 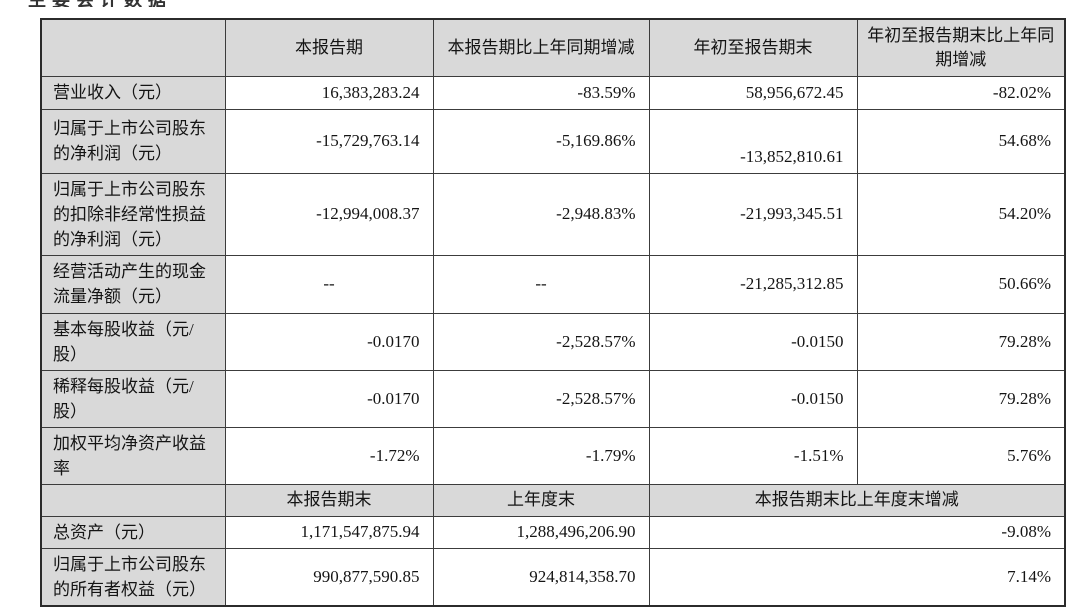 What do you see at coordinates (857, 576) in the screenshot?
I see `cell-value: 7.14%` at bounding box center [857, 576].